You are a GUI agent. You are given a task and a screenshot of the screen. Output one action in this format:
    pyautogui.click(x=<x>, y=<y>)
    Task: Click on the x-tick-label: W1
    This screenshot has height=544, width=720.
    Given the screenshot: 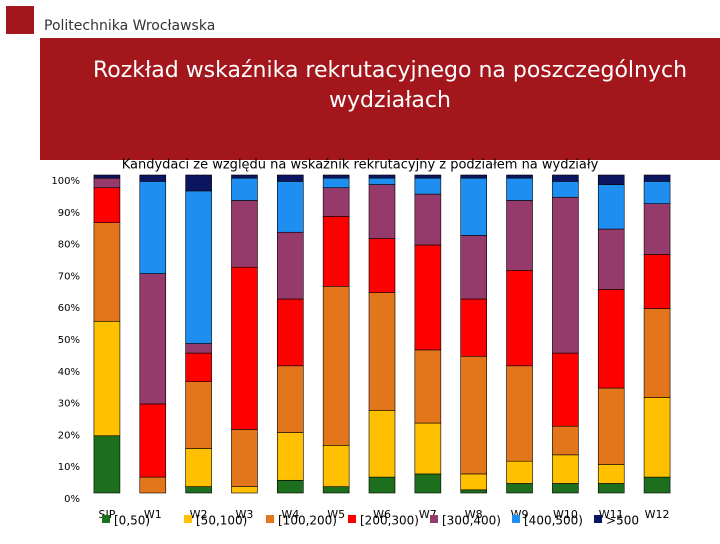 What is the action you would take?
    pyautogui.click(x=153, y=514)
    